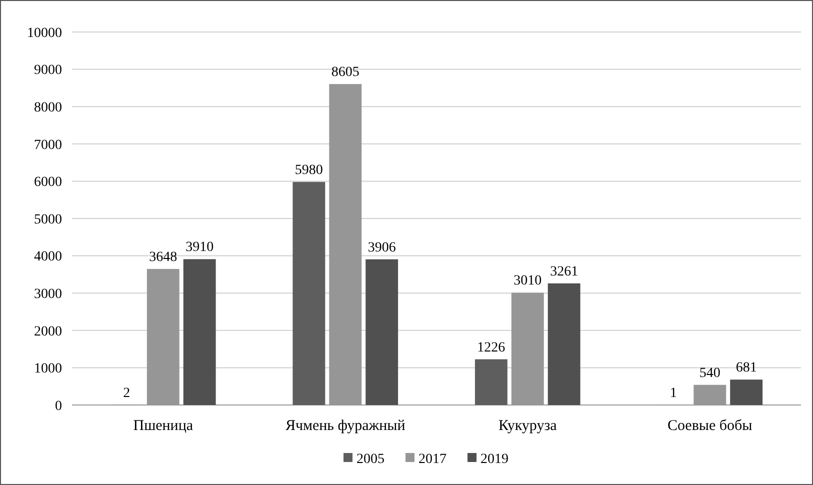 The image size is (813, 485). Describe the element at coordinates (48, 294) in the screenshot. I see `y-tick-label: 3000` at that location.